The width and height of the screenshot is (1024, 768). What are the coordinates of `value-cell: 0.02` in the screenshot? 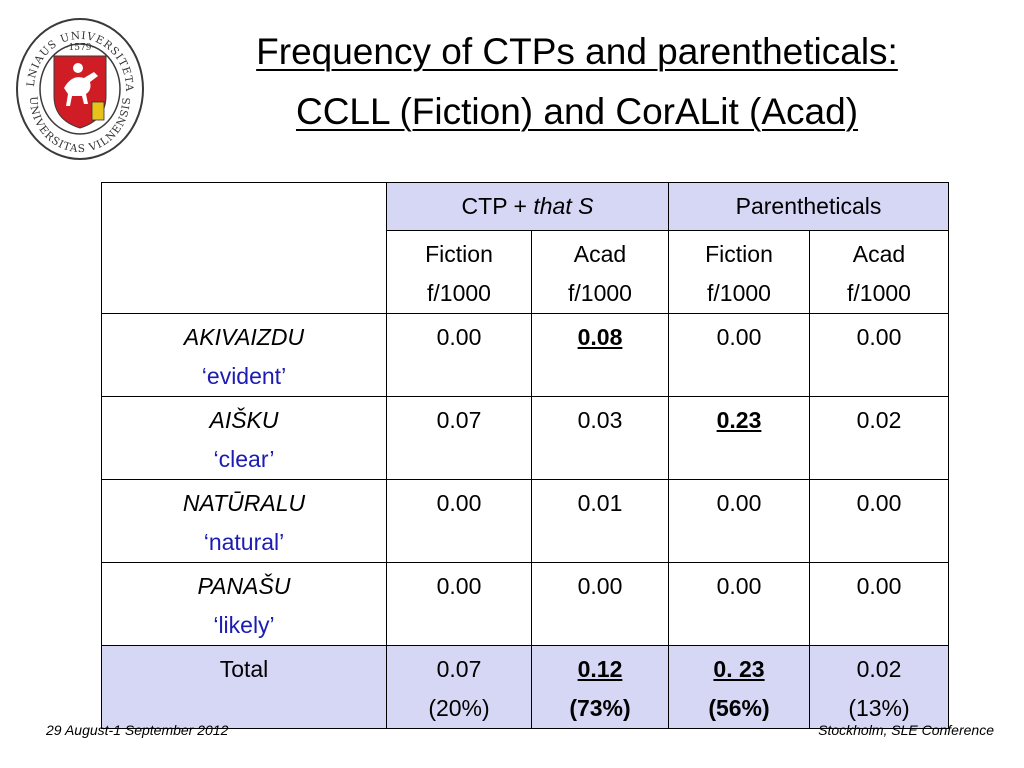 It's located at (879, 438).